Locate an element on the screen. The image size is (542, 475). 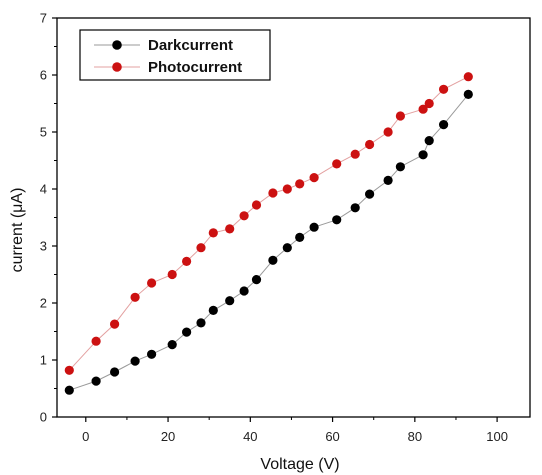
y-tick-label: 5 is located at coordinates (43, 132).